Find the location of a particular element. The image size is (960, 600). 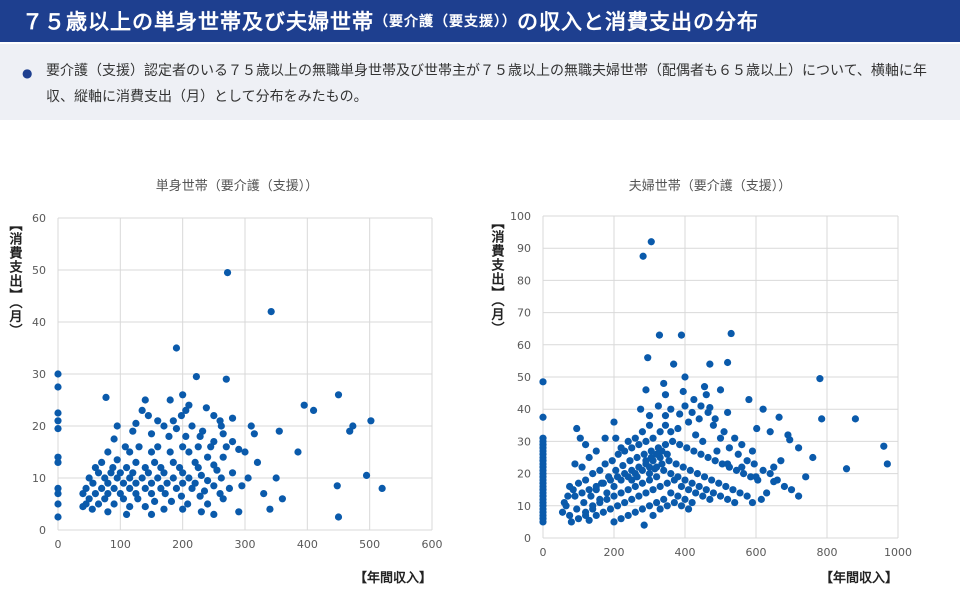

y-tick-label: 60 is located at coordinates (39, 218).